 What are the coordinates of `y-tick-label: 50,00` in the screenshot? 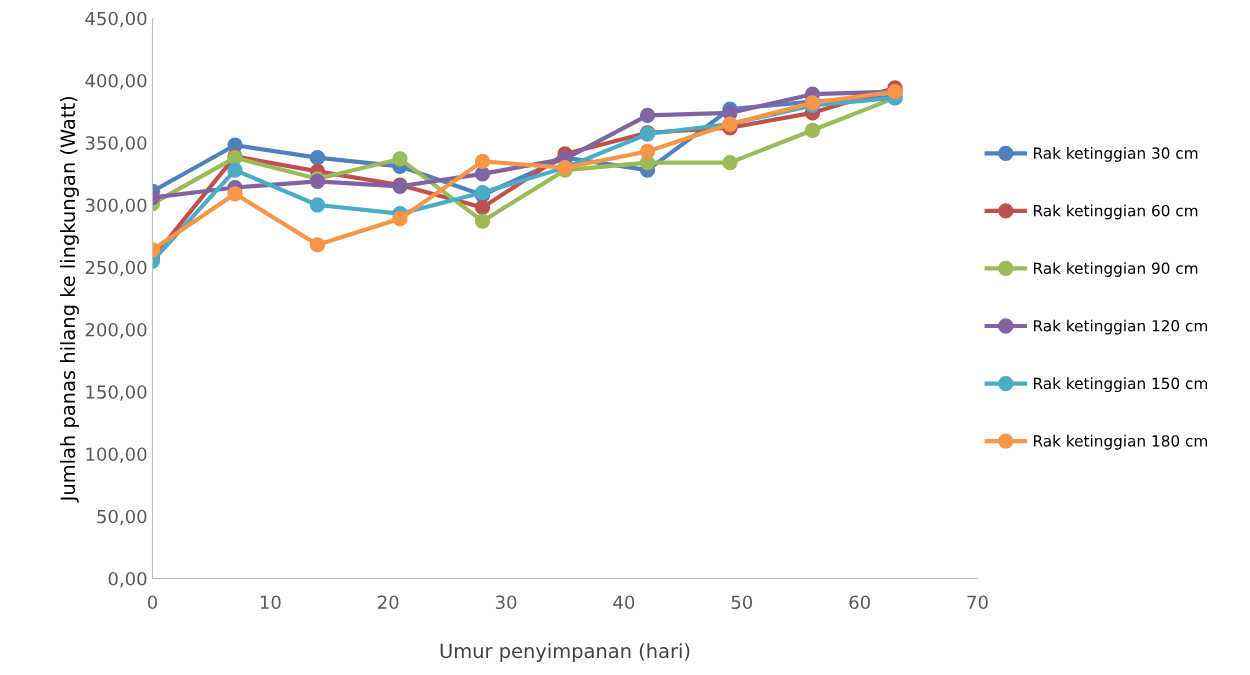 It's located at (122, 517).